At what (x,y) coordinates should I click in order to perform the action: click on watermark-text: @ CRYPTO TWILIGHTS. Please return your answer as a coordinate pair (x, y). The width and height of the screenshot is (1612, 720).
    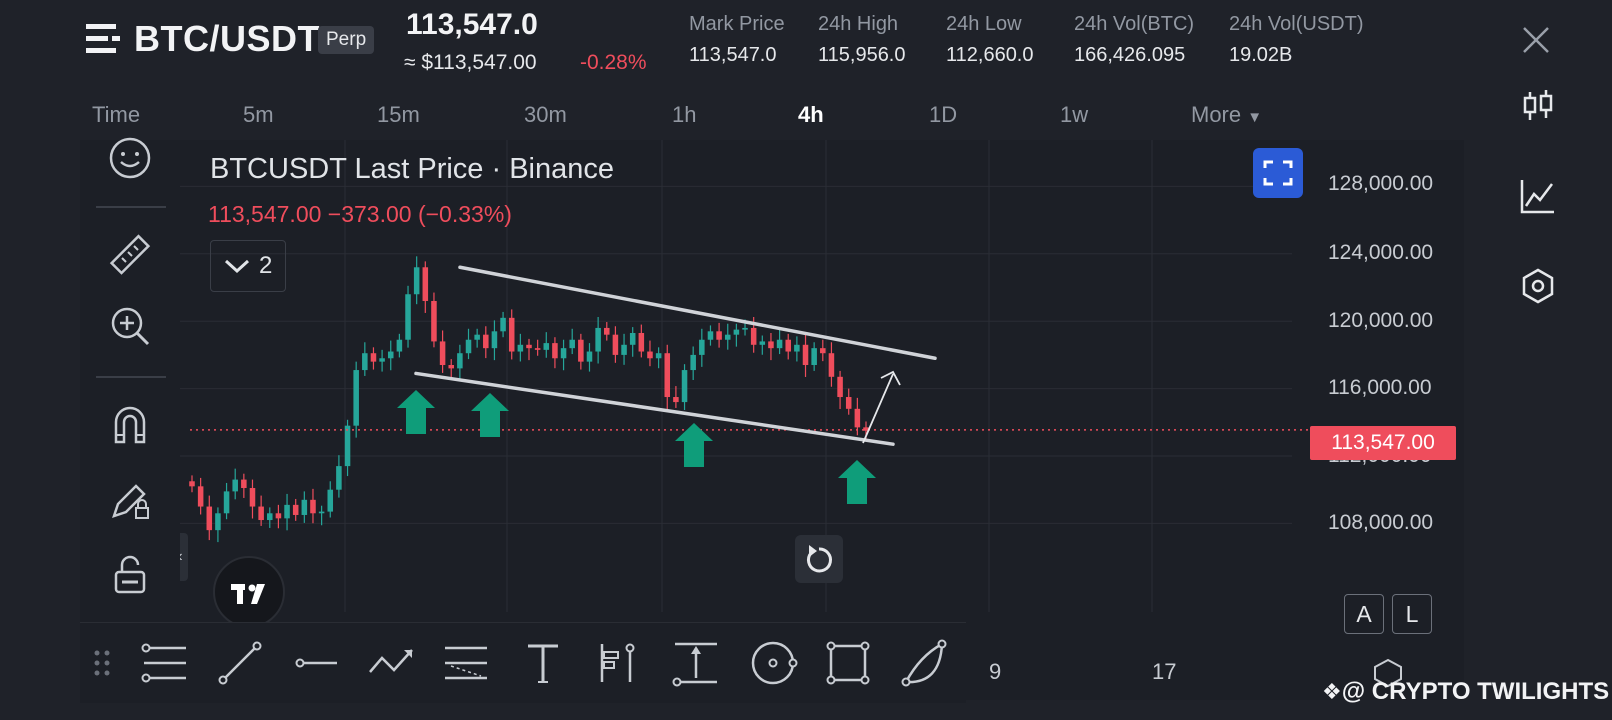
    Looking at the image, I should click on (1475, 691).